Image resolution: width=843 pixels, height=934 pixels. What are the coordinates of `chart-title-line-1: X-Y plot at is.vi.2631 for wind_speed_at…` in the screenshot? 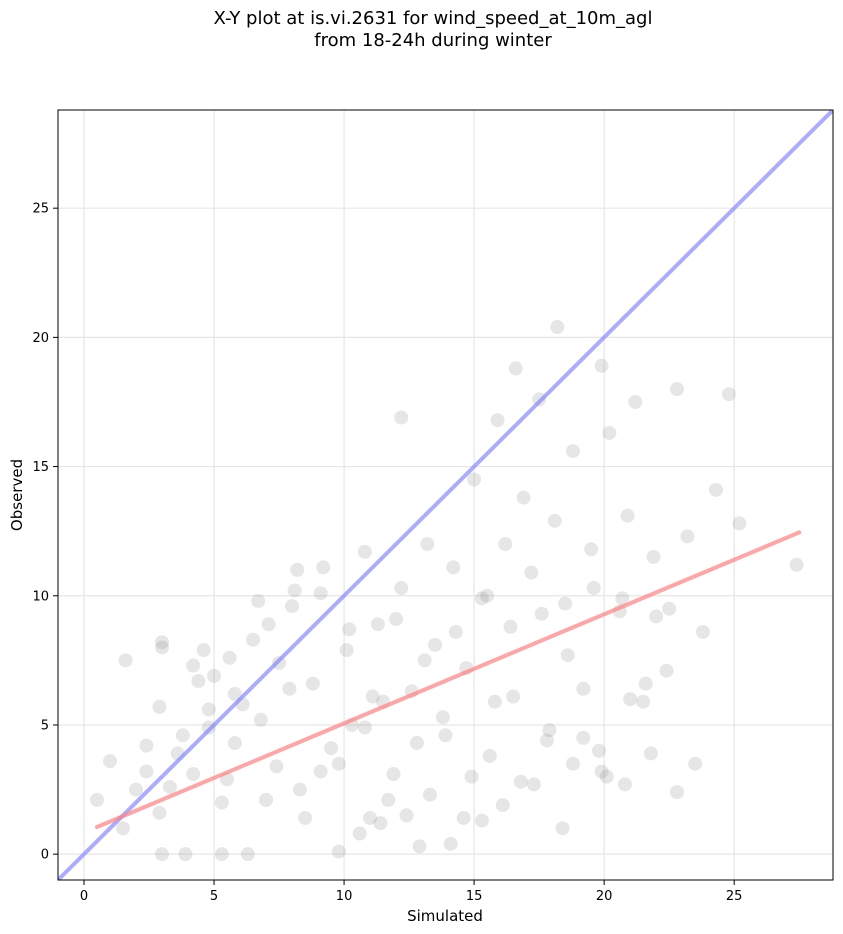 It's located at (433, 18).